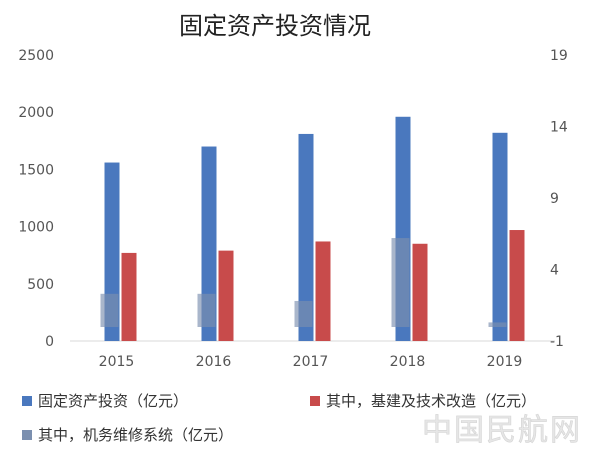 This screenshot has width=600, height=465. Describe the element at coordinates (36, 56) in the screenshot. I see `left-axis-tick-label: 2500` at that location.